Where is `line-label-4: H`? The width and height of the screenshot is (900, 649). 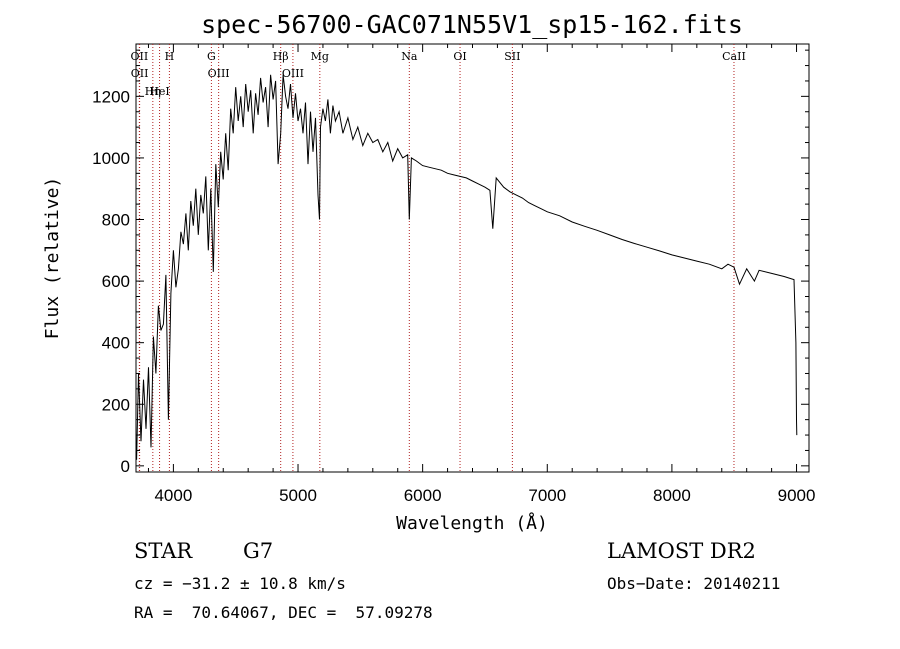 line-label-4: H is located at coordinates (170, 56).